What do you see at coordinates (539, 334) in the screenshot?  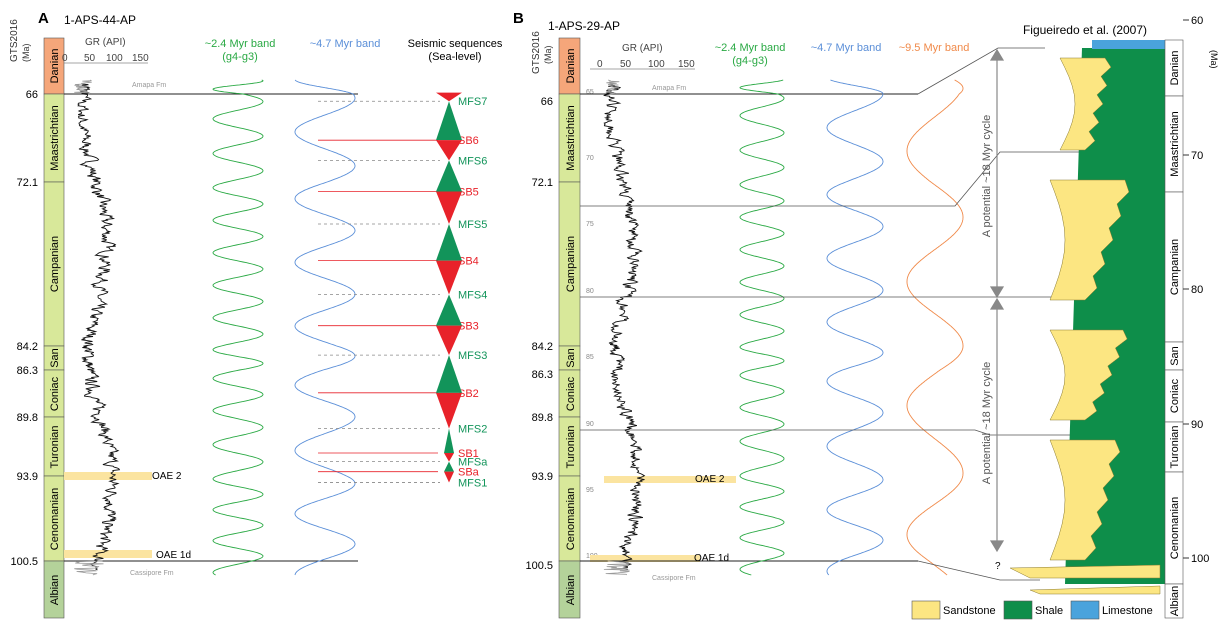 I see `panel-b-age-ticks: 66 72.1 84.2 86.3 89.8 93.9 100.5` at bounding box center [539, 334].